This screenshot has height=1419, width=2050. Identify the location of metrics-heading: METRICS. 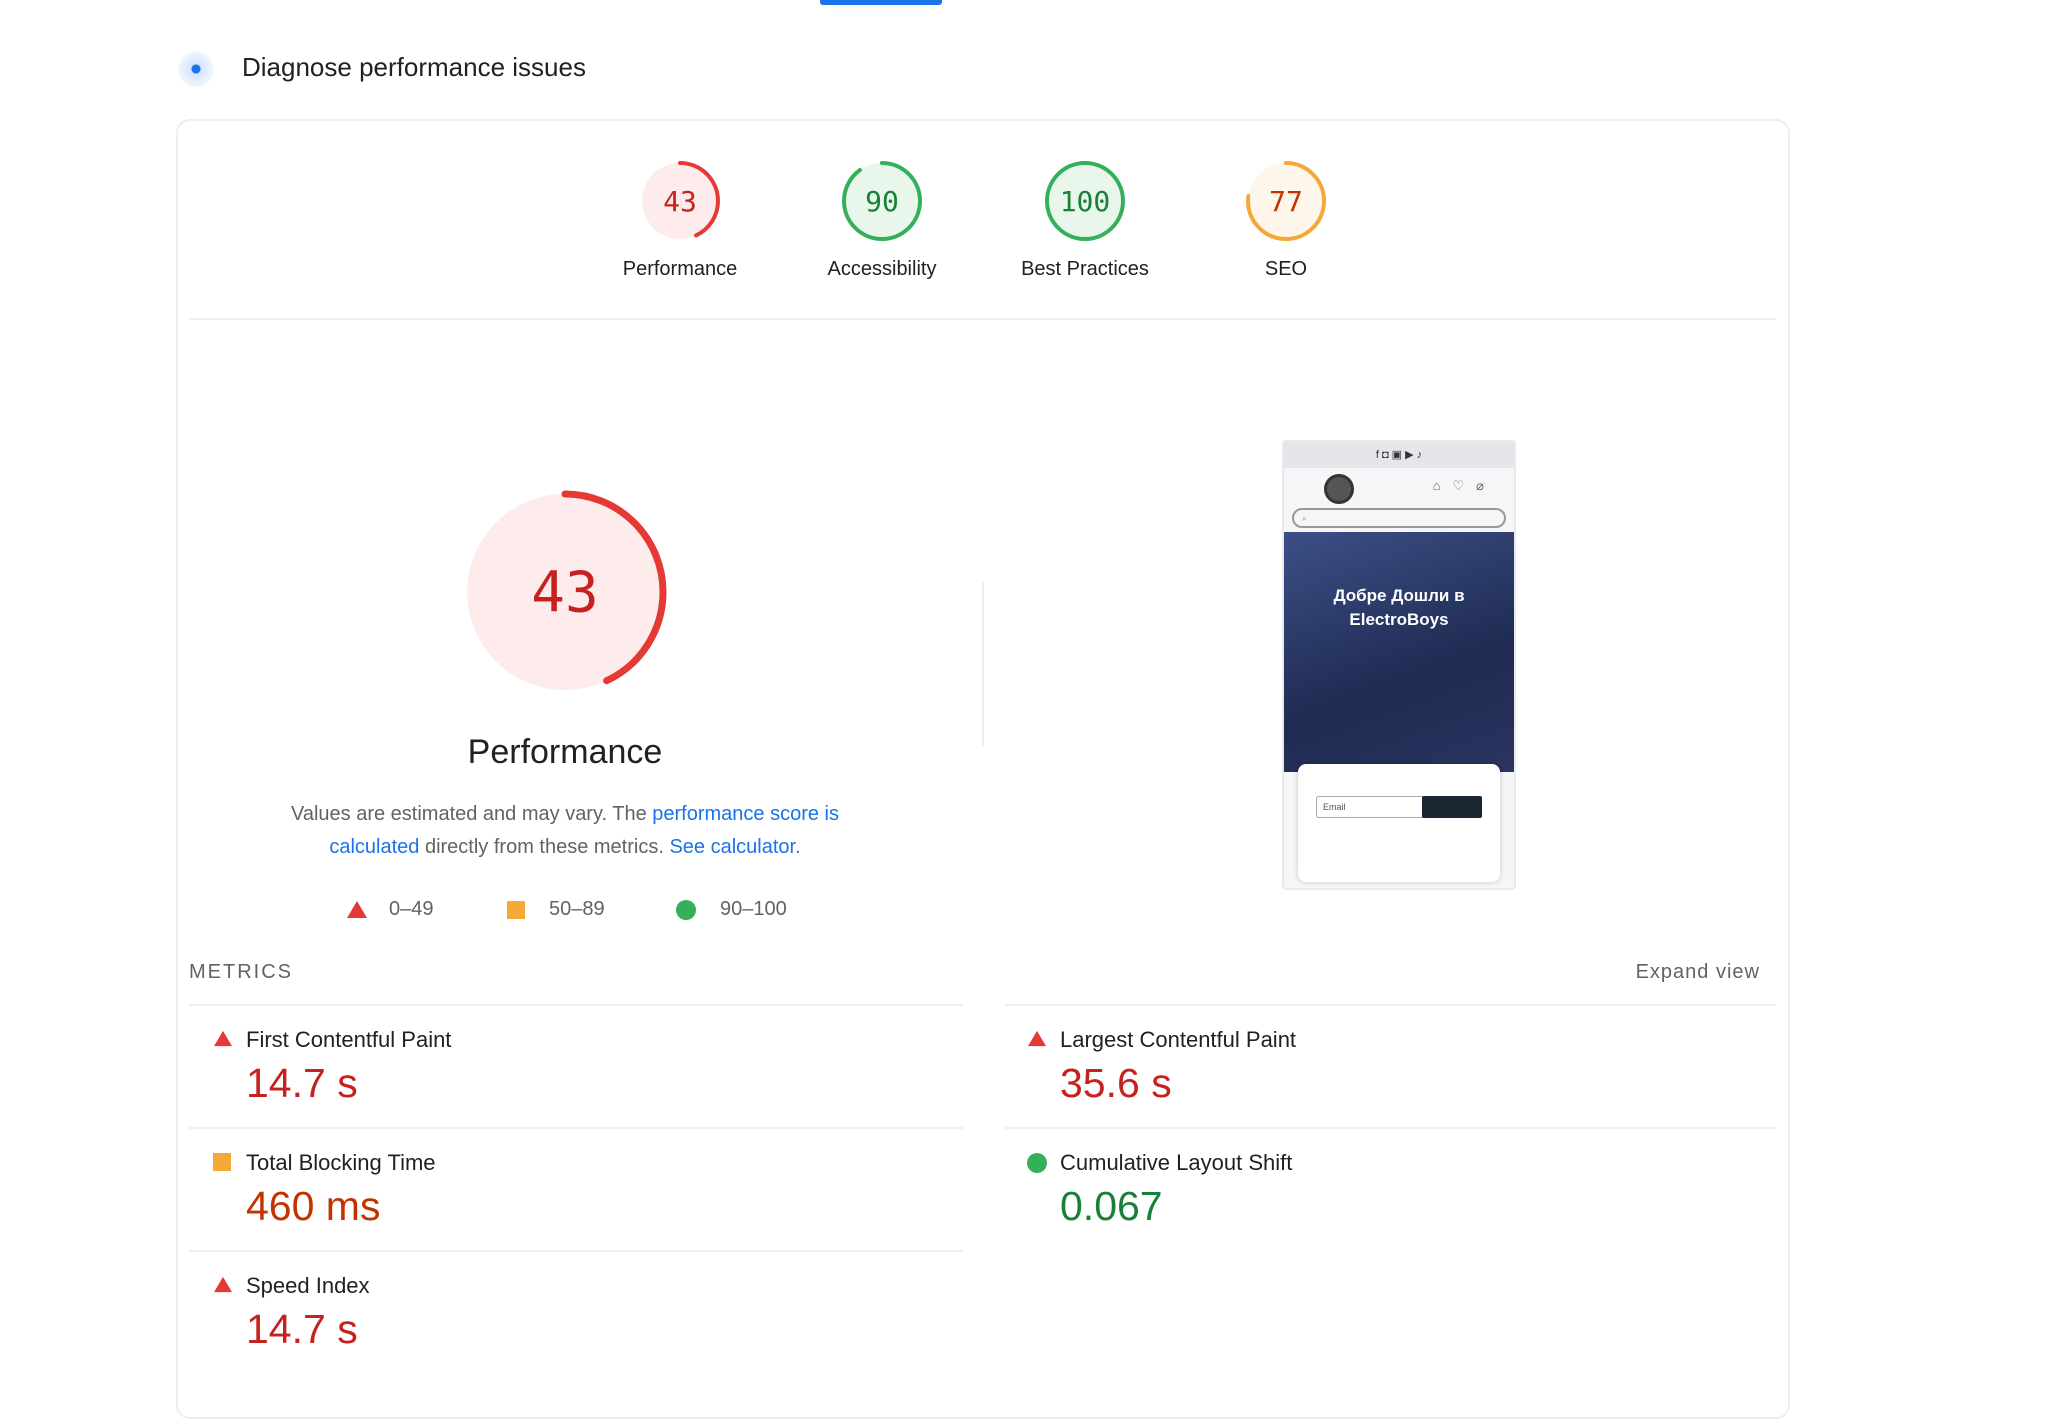
(241, 972).